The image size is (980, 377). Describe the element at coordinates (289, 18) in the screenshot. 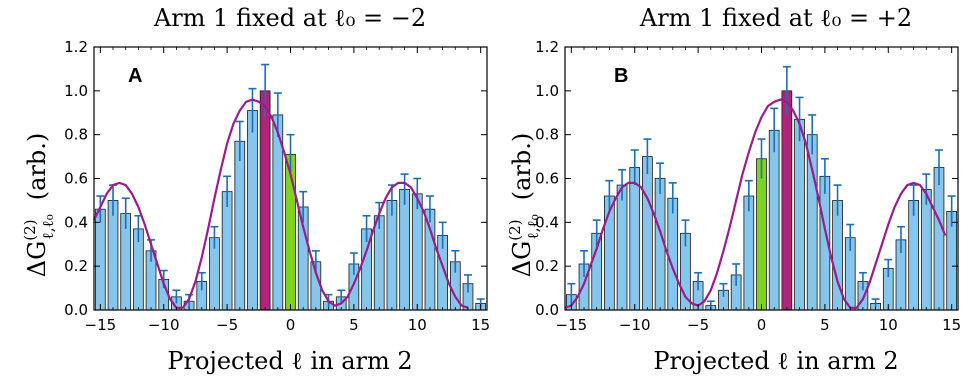

I see `chart-title: Arm 1 fixed at ℓ₀ = −2` at that location.